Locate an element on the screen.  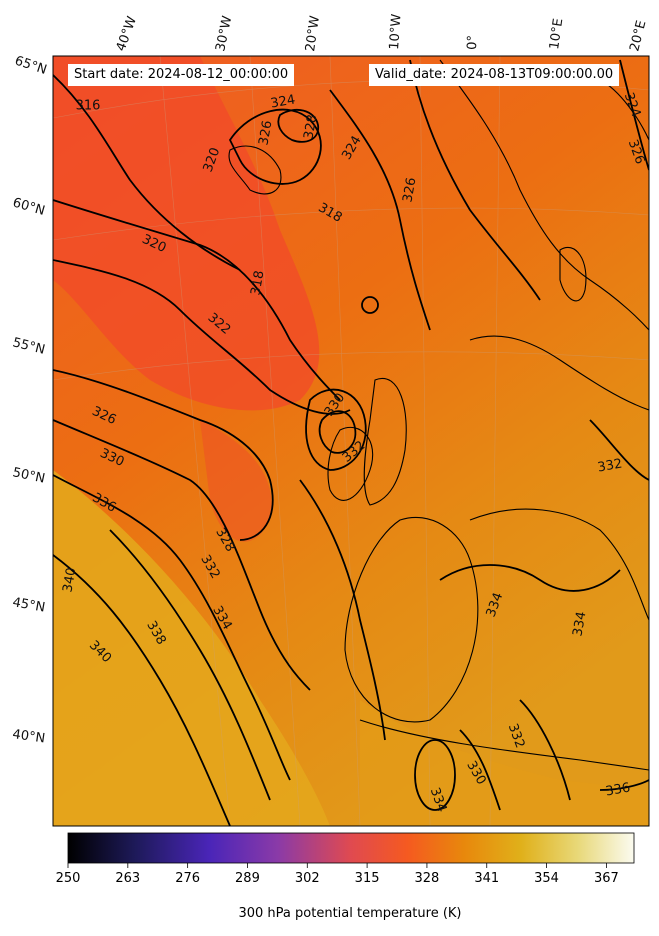
colorbar-tick-label: 341 is located at coordinates (487, 878).